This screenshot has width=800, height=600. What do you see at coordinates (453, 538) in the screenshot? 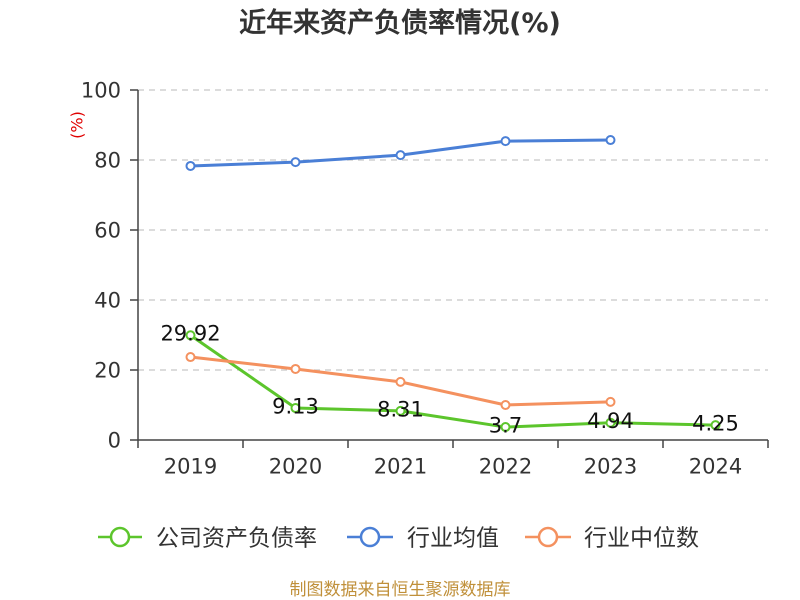
I see `legend-label: 行业均值` at bounding box center [453, 538].